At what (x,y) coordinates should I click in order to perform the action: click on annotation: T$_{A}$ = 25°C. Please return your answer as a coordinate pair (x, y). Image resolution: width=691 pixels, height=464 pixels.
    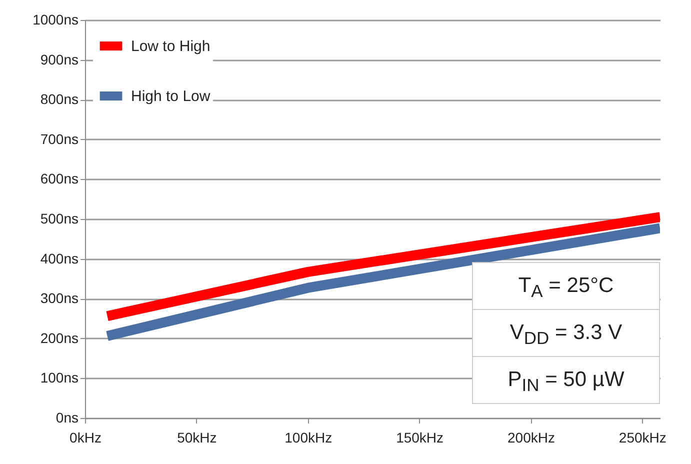
    Looking at the image, I should click on (566, 286).